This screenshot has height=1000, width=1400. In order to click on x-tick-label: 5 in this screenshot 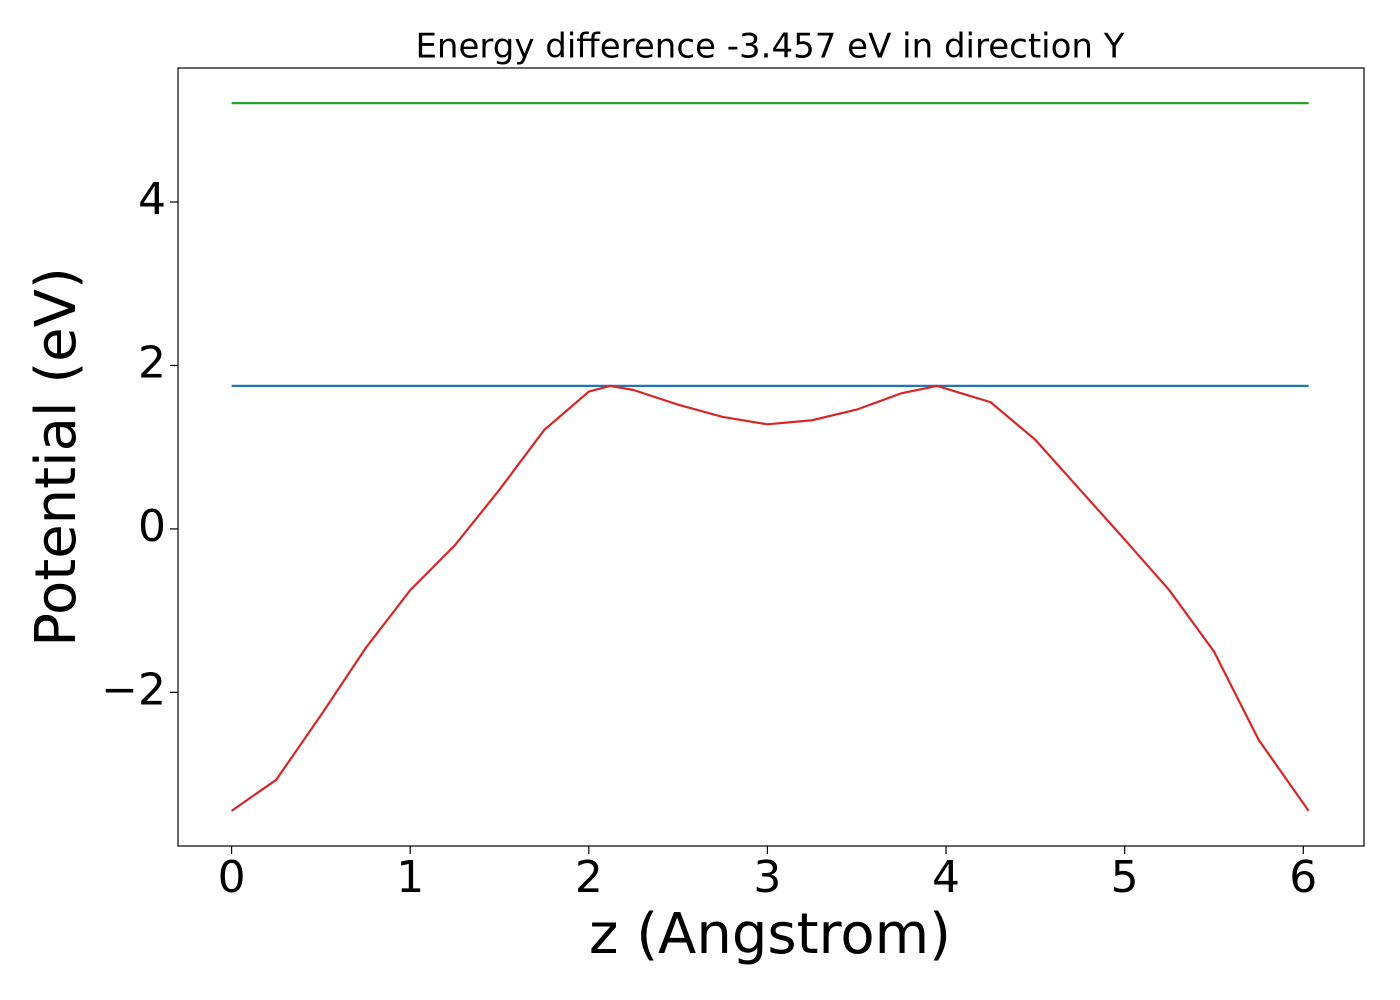, I will do `click(1125, 877)`.